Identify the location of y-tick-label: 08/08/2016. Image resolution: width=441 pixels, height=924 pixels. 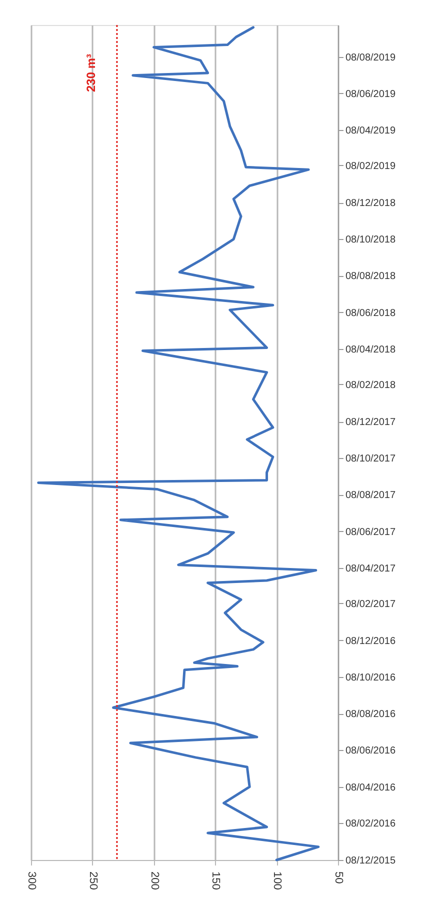
(371, 714).